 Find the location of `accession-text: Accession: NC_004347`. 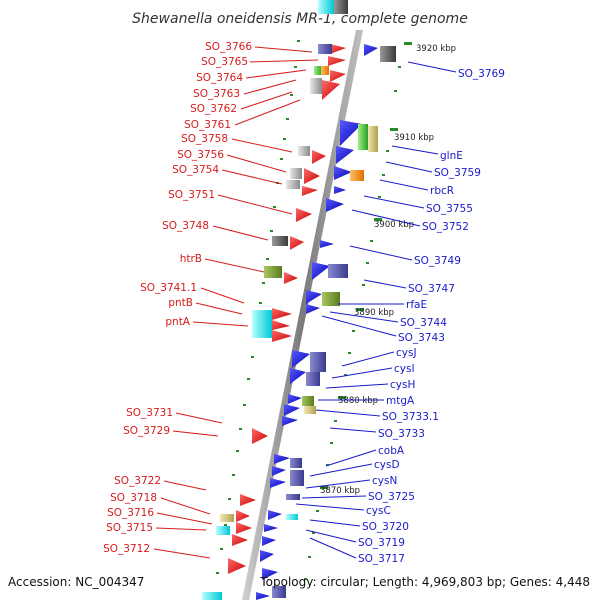

accession-text: Accession: NC_004347 is located at coordinates (76, 582).